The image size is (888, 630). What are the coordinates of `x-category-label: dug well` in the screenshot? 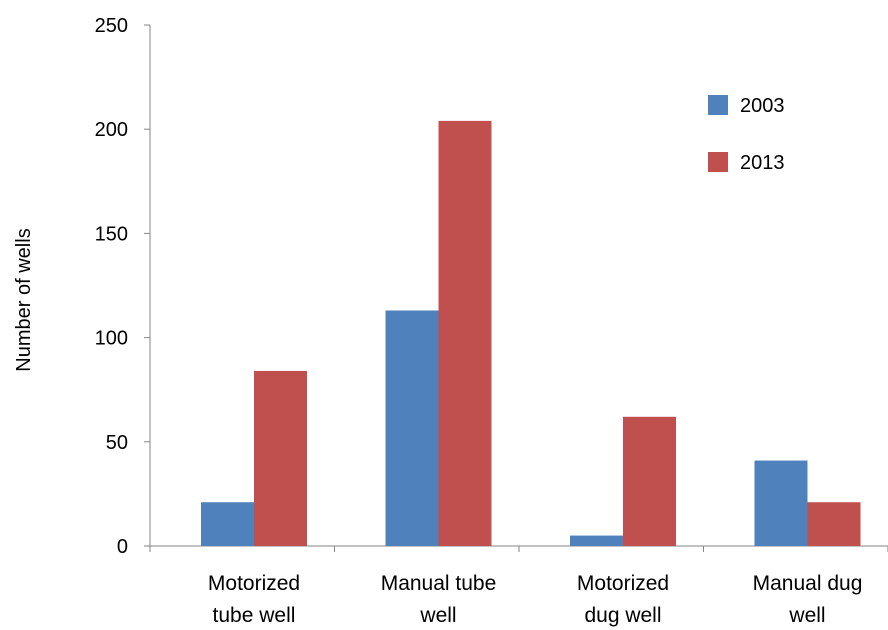 It's located at (622, 615).